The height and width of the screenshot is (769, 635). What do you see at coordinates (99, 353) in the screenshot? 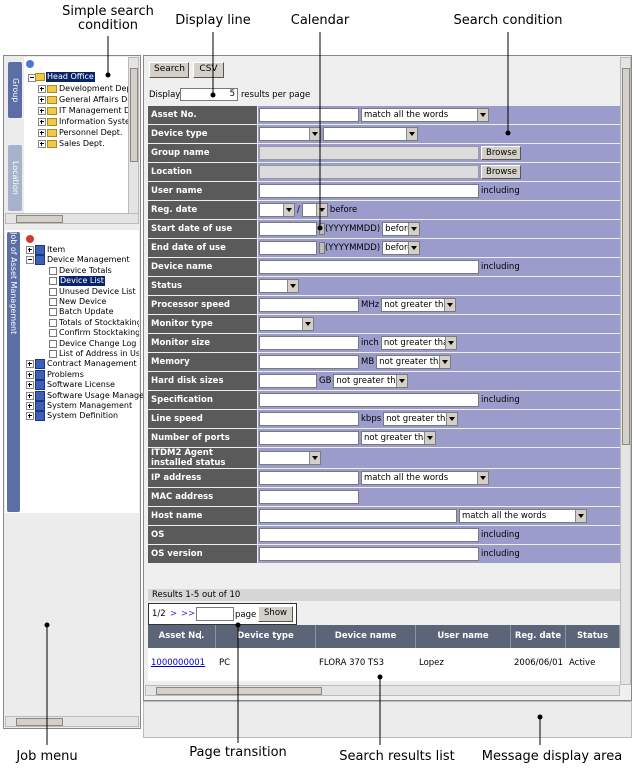
I see `menu-item: List of Address in Use` at bounding box center [99, 353].